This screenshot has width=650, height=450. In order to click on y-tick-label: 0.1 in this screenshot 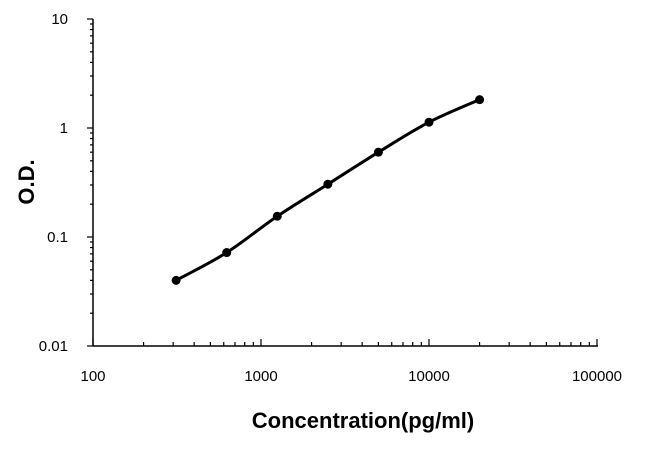, I will do `click(57, 237)`.